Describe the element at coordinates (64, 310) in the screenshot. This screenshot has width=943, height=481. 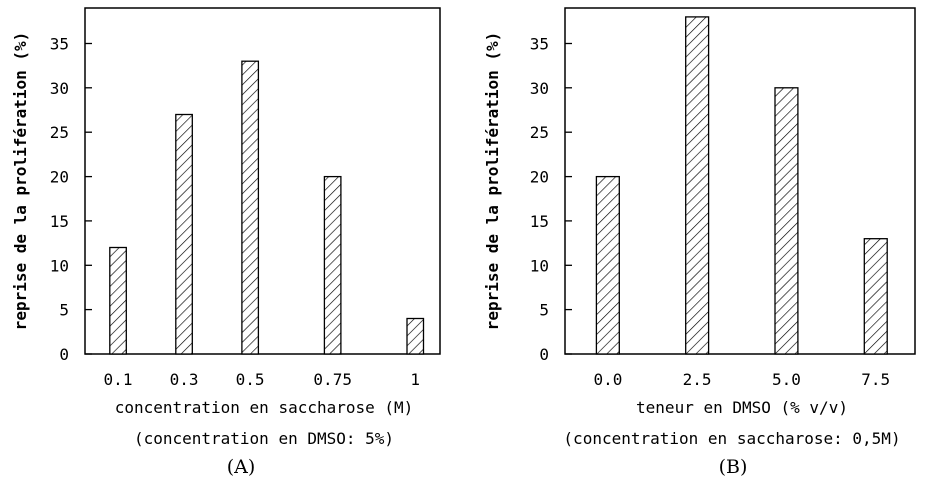
I see `y-tick-label-a-1: 5` at that location.